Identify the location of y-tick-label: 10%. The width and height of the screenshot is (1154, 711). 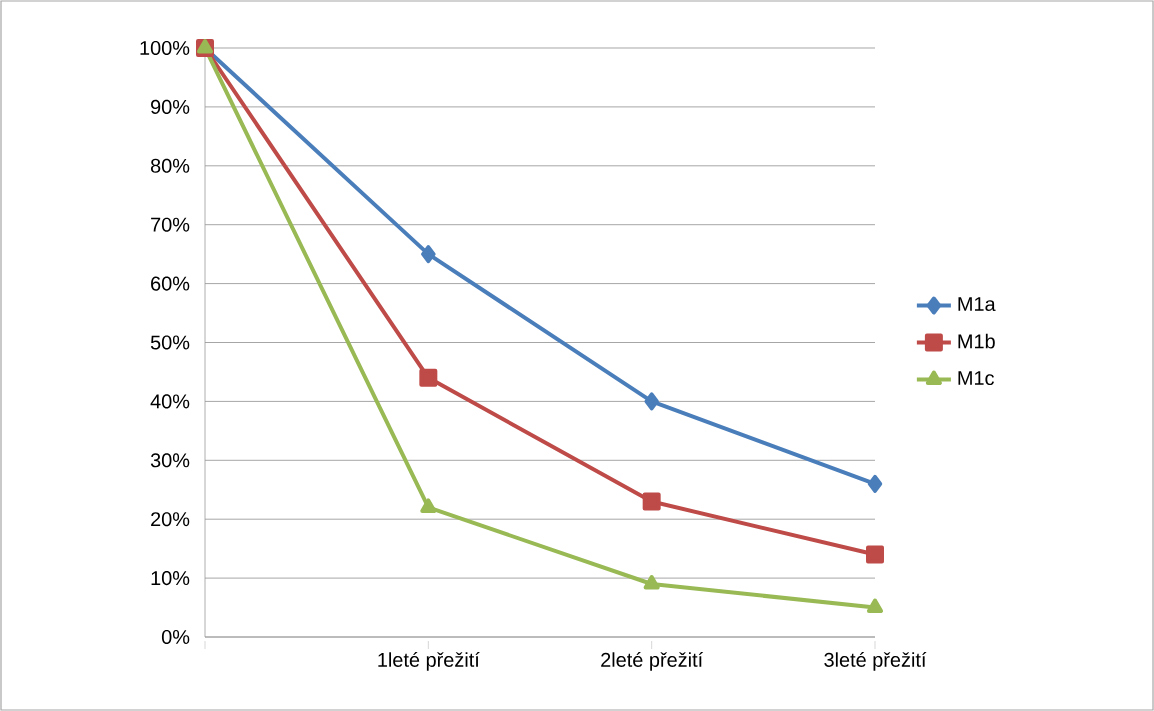
(170, 578).